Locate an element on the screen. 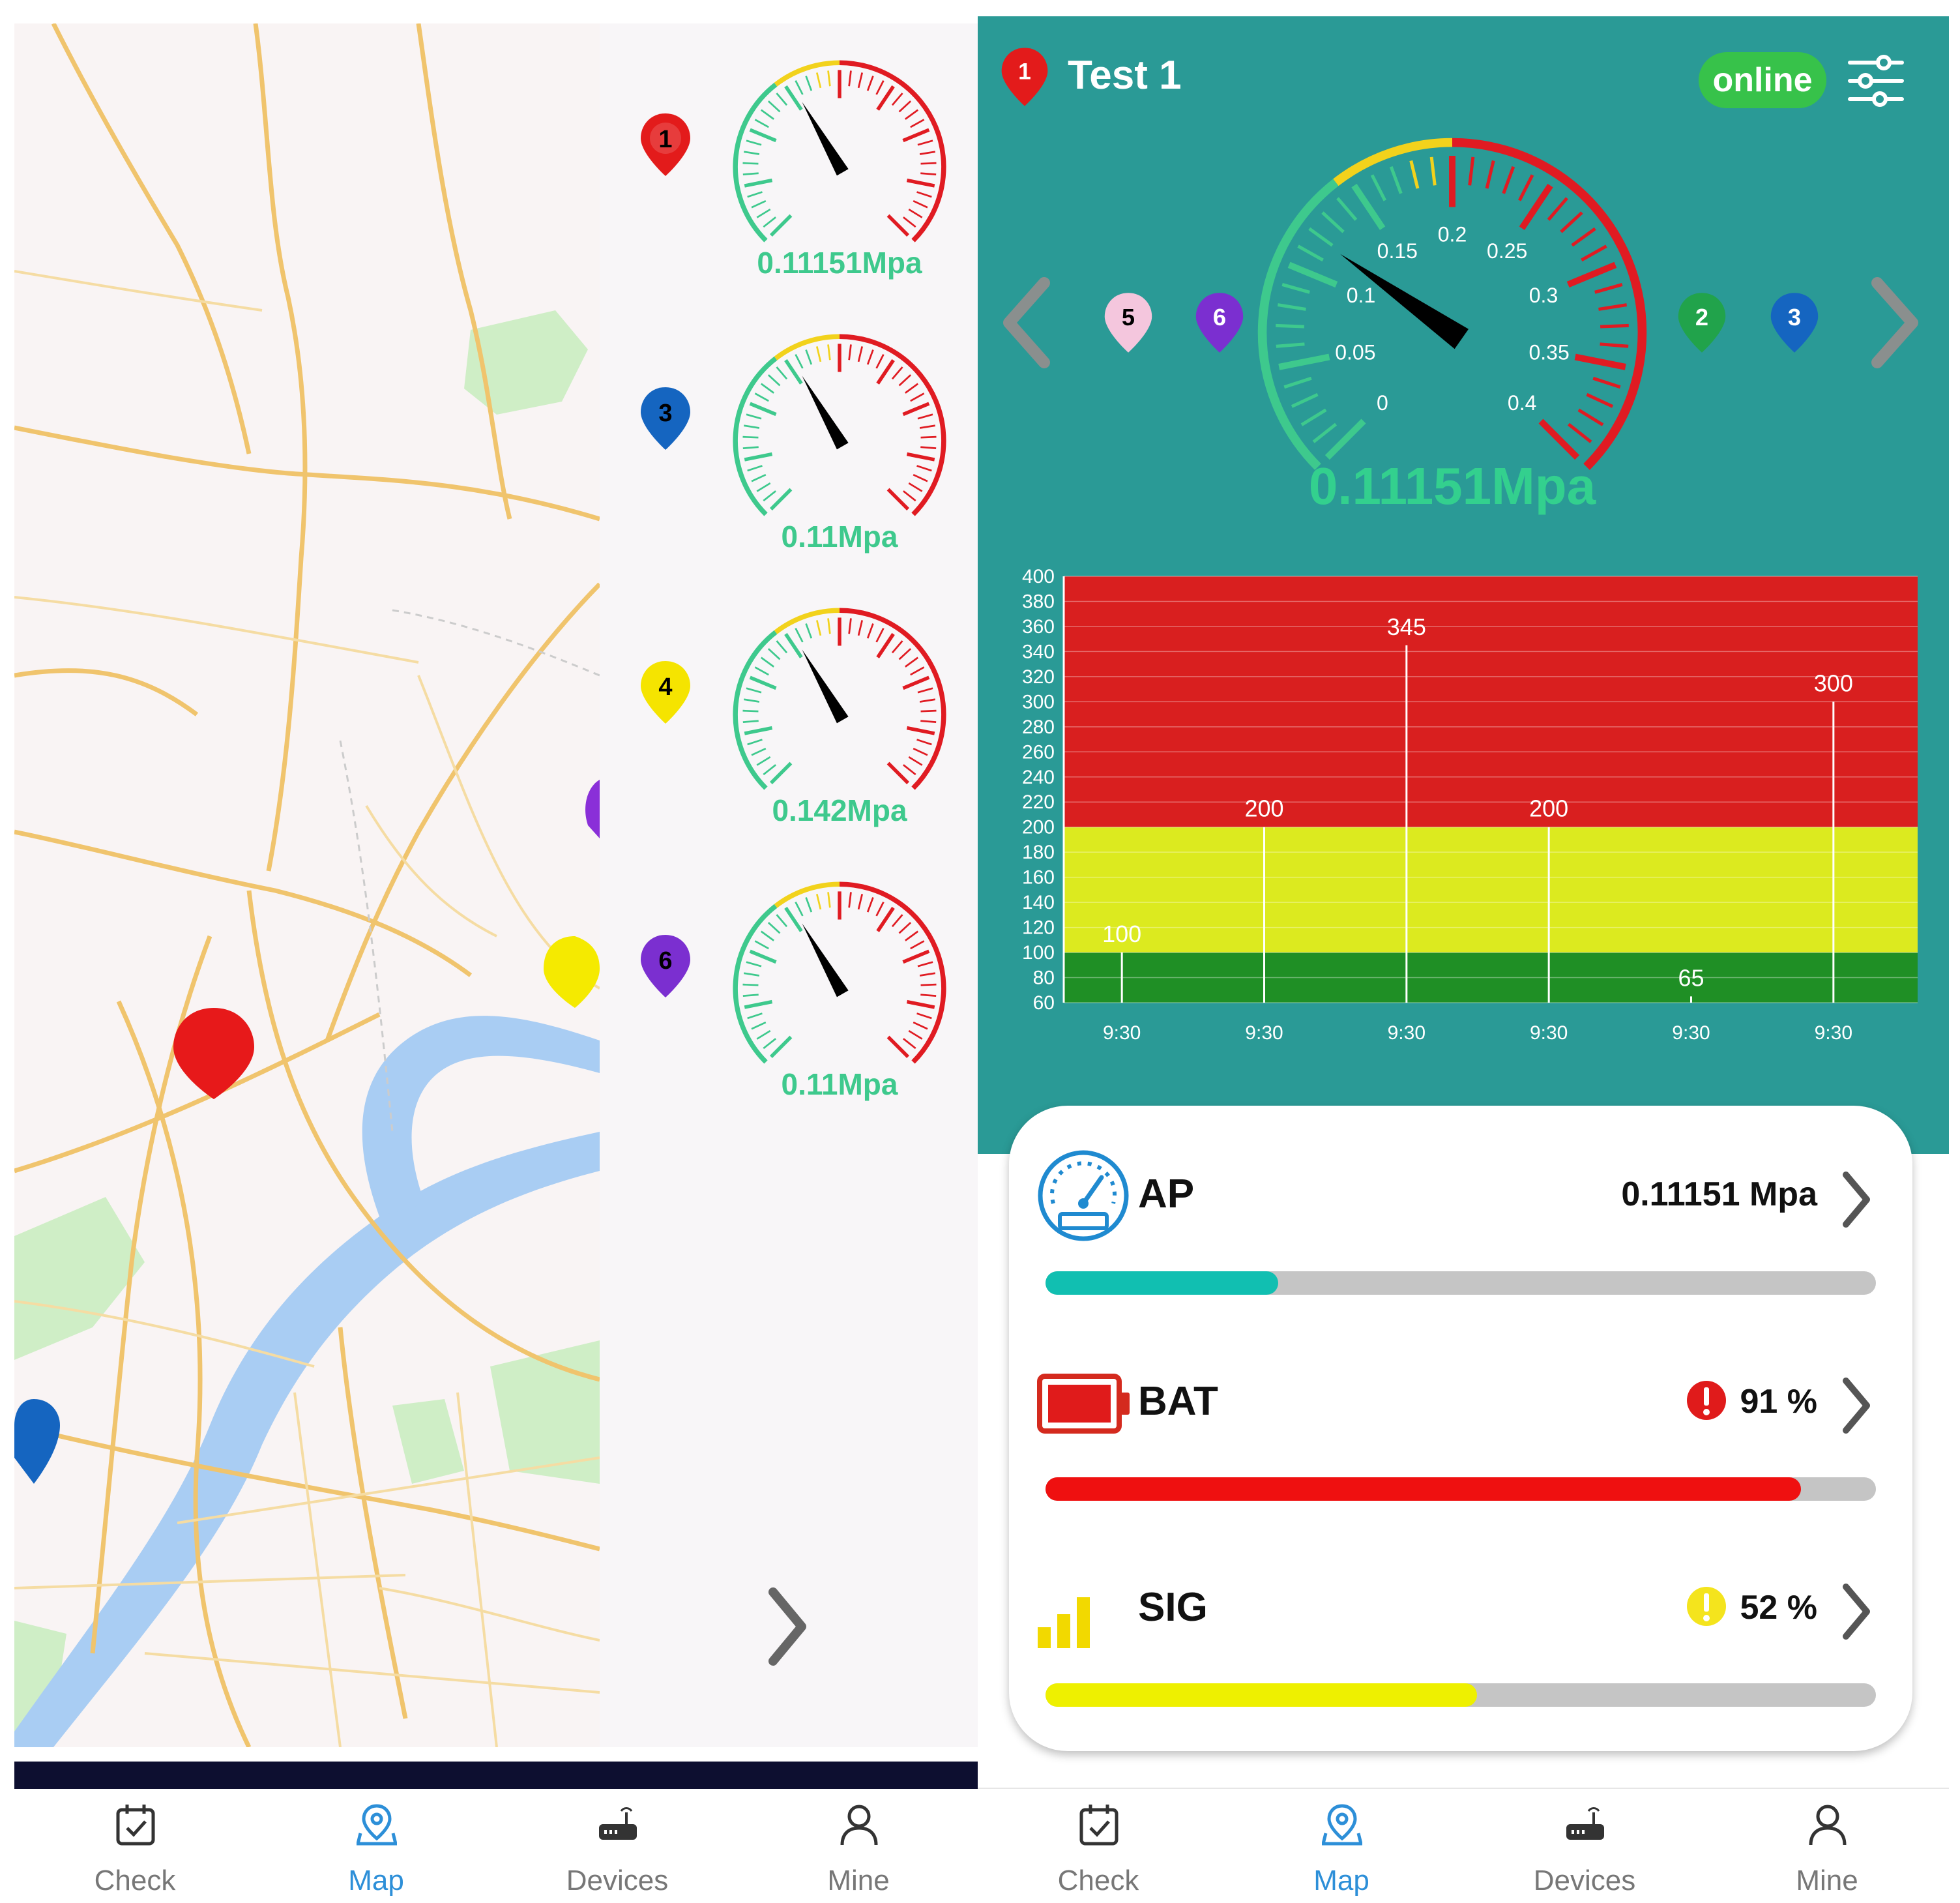 The height and width of the screenshot is (1903, 1960). pin-number: 1 is located at coordinates (665, 139).